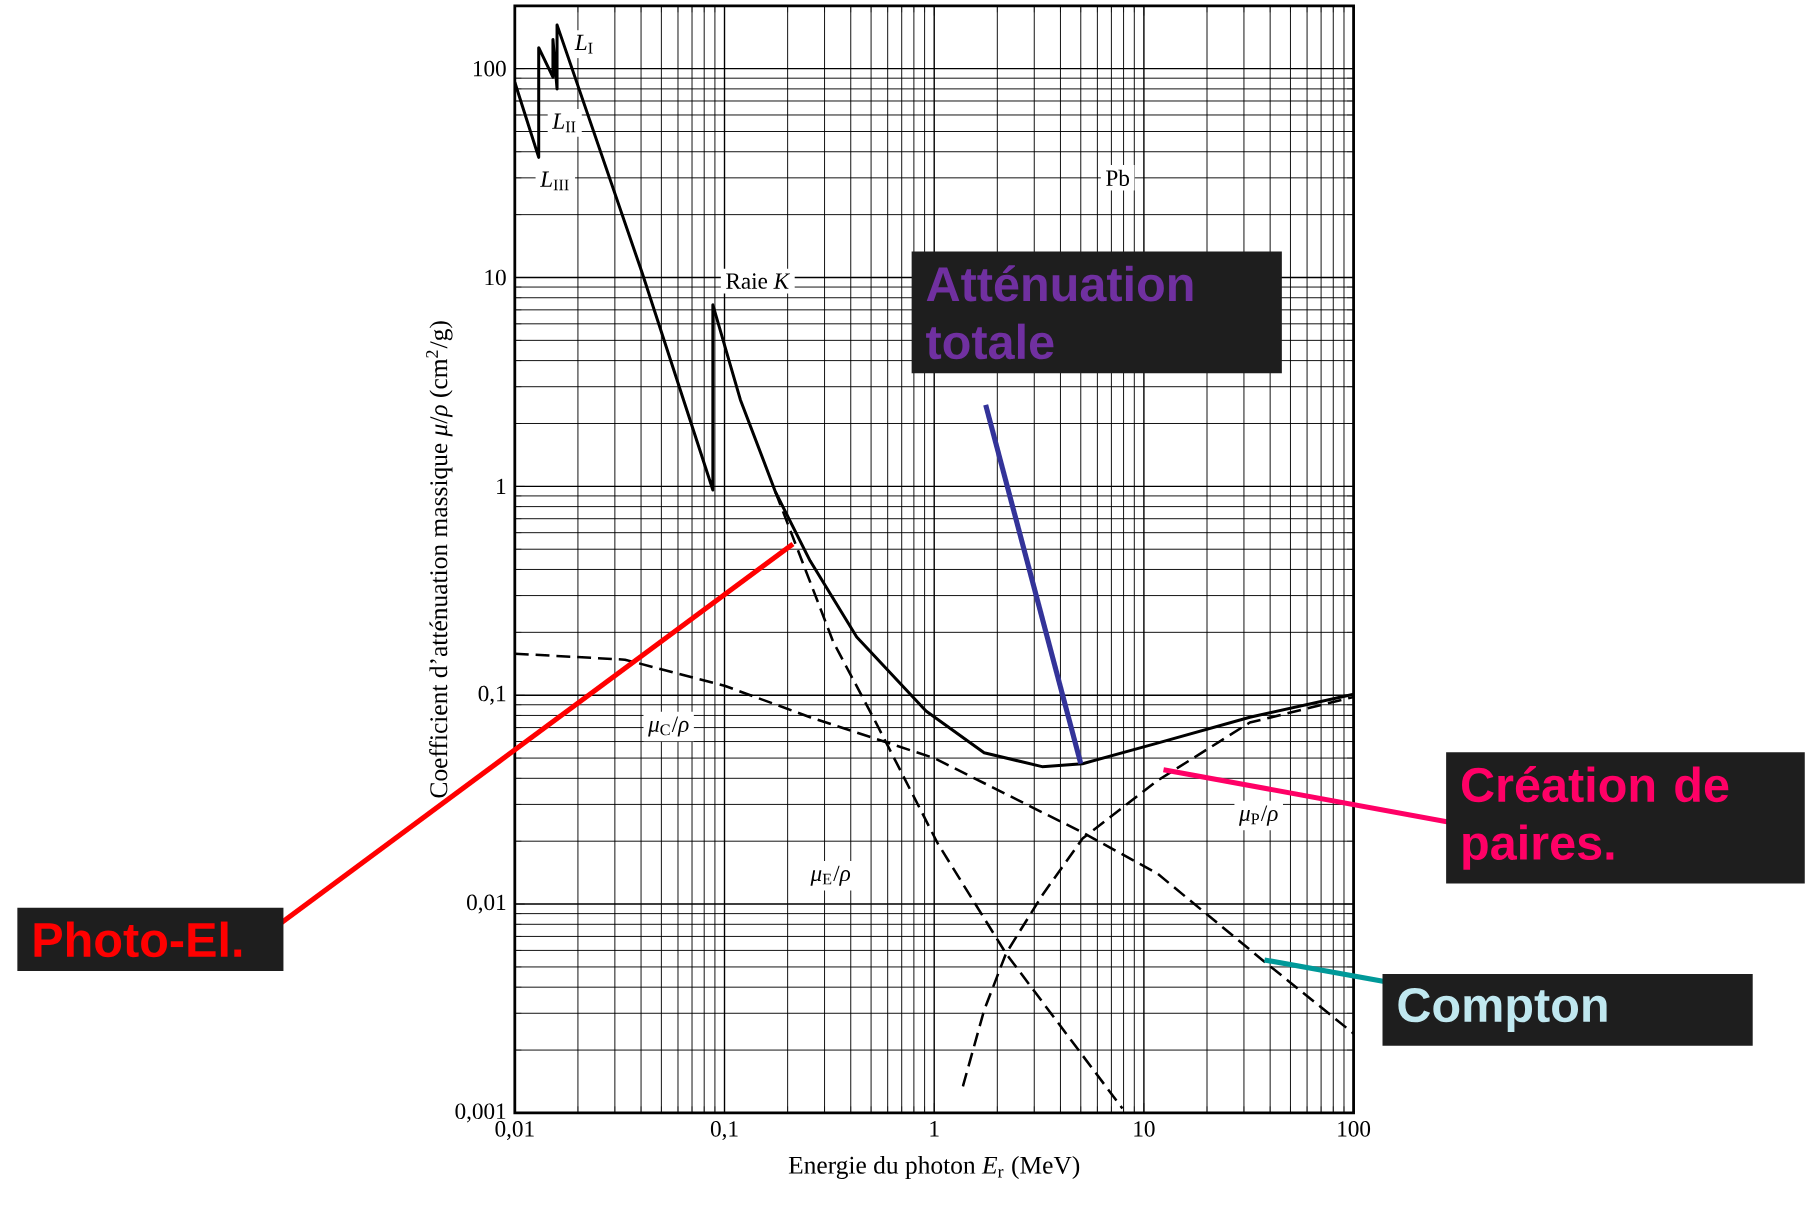 This screenshot has height=1205, width=1814. What do you see at coordinates (439, 559) in the screenshot?
I see `y-axis-title: Coefficient d’atténuation massique μ/ρ (cm$^{2}$/g)` at bounding box center [439, 559].